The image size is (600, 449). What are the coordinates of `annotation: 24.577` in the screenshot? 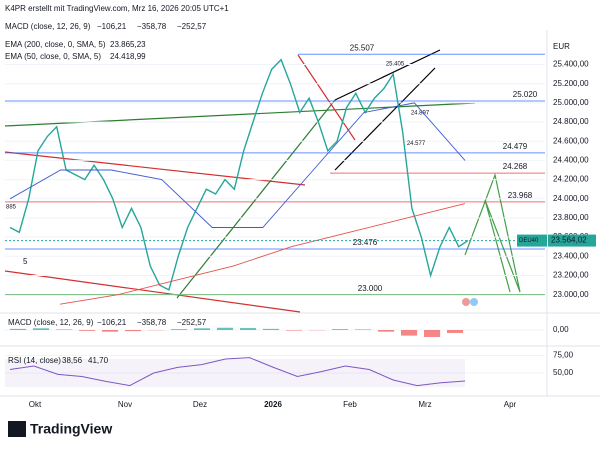 It's located at (416, 144).